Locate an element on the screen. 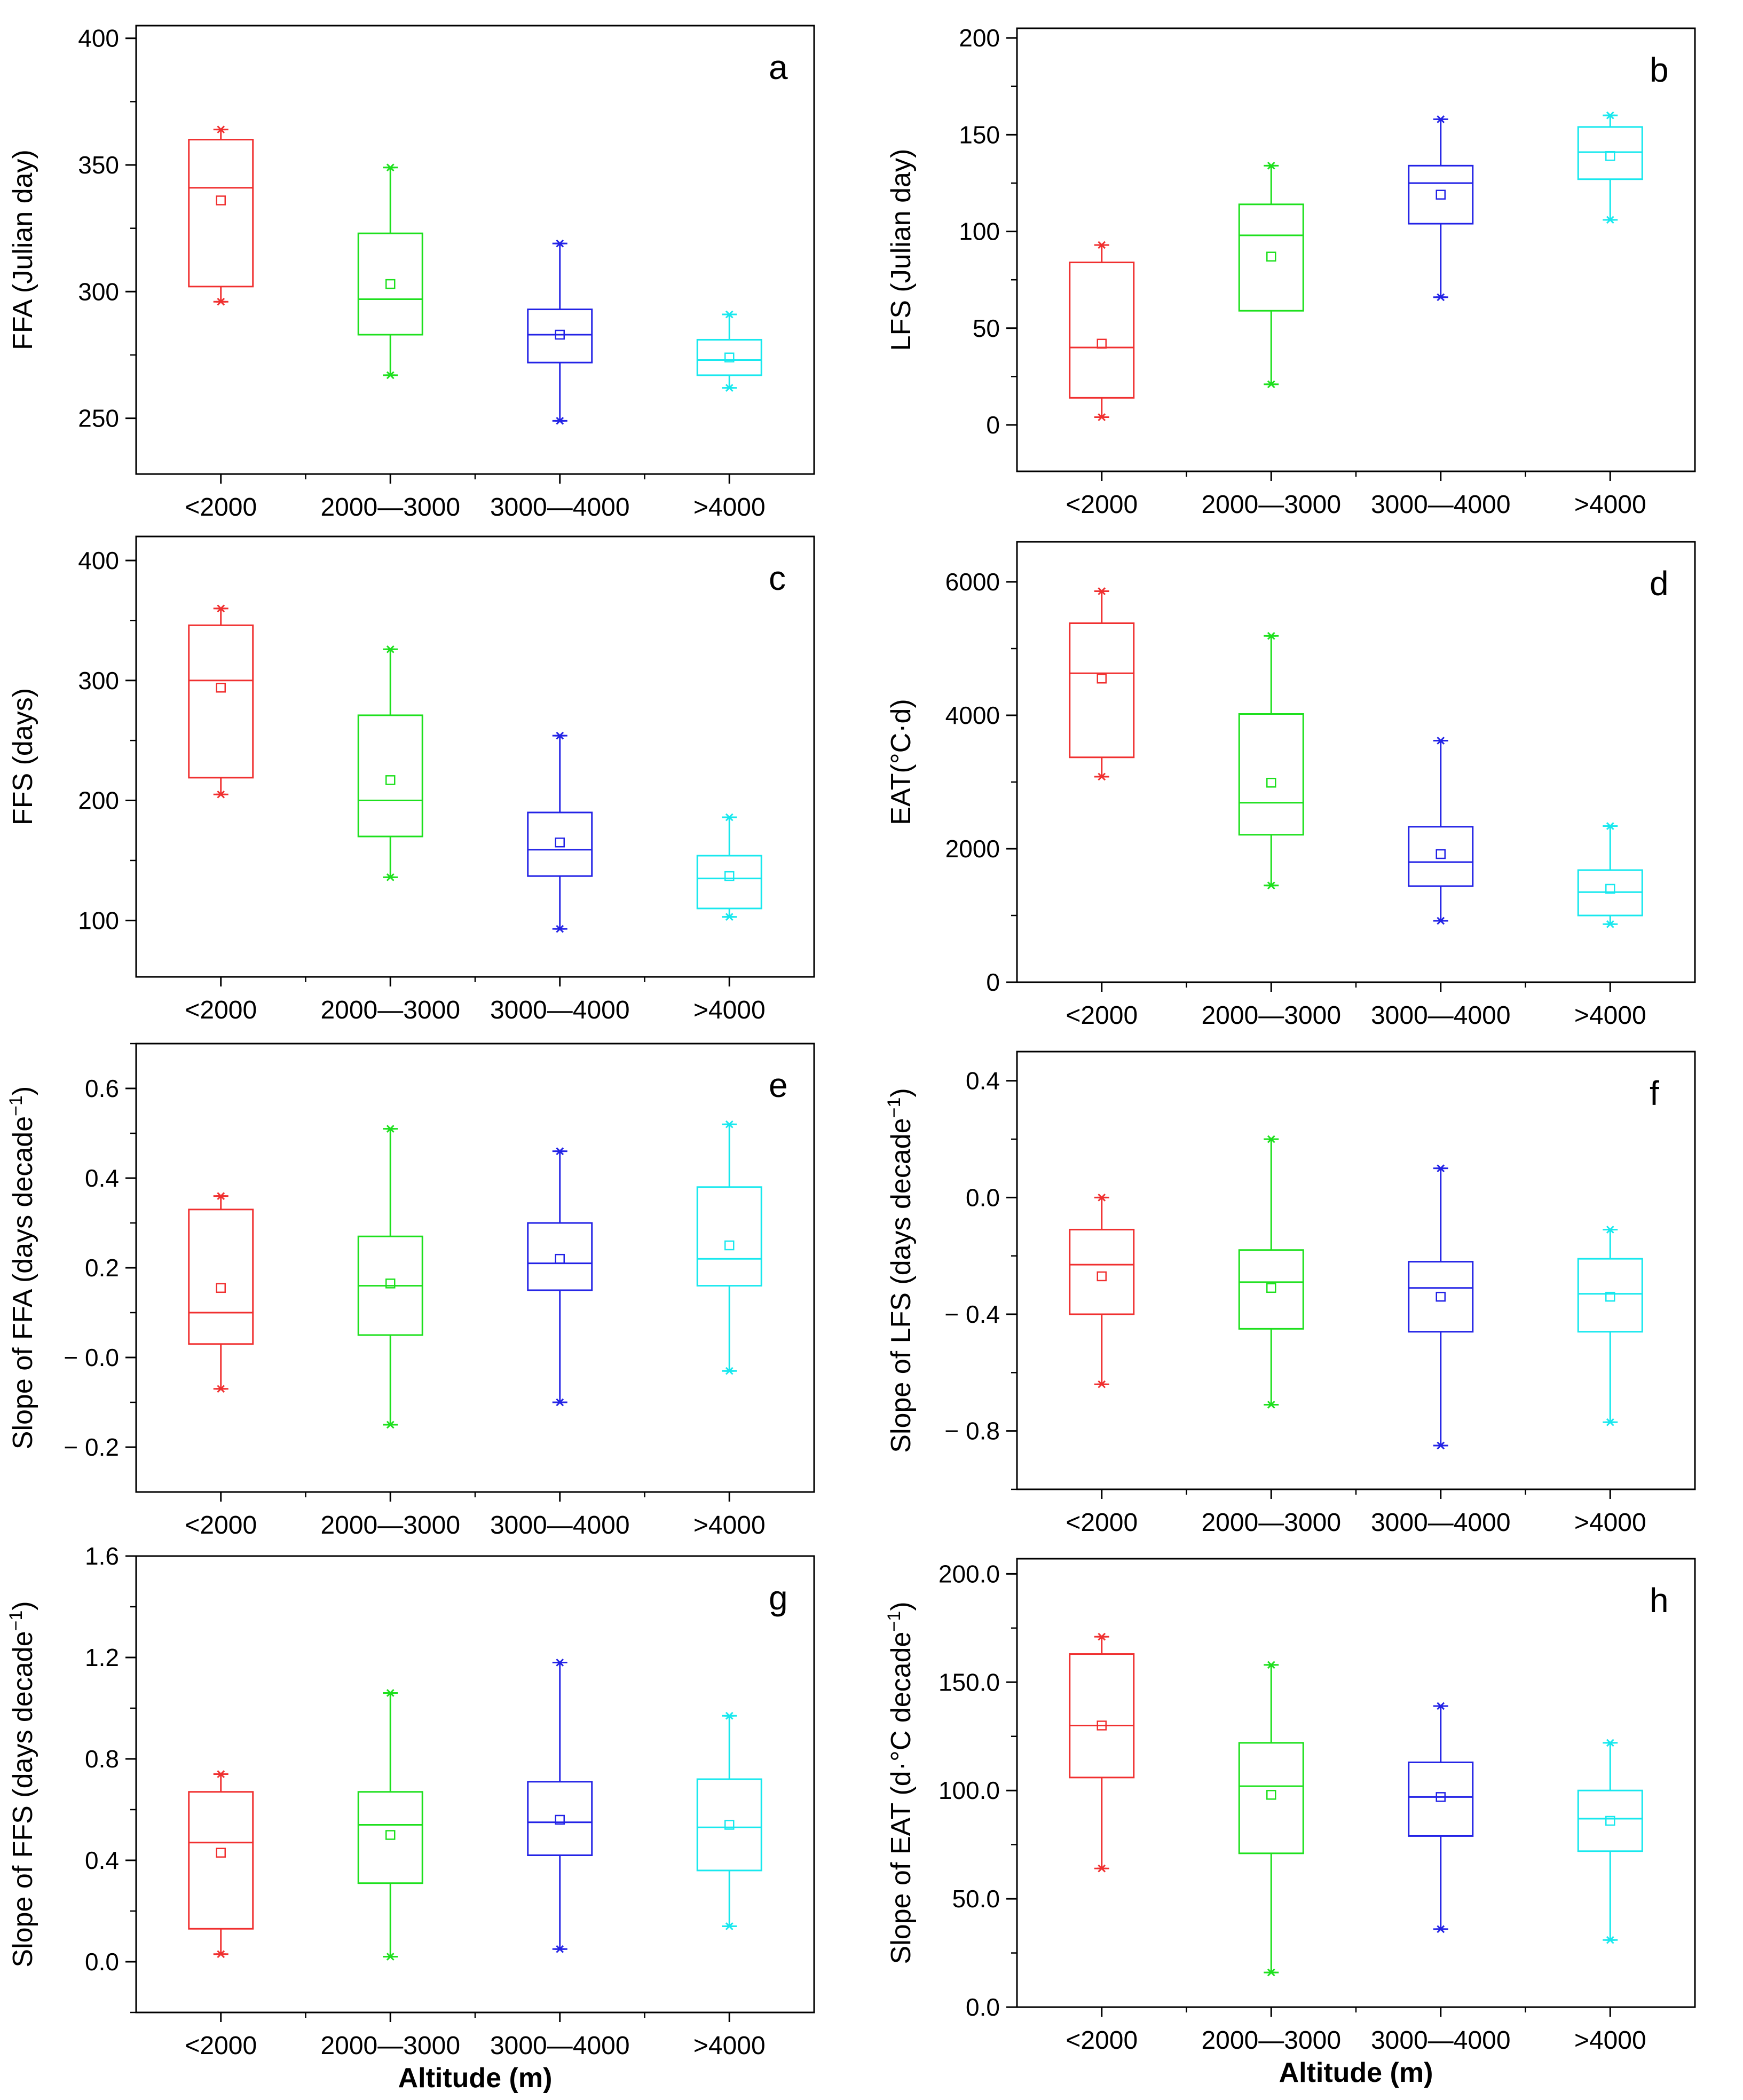 This screenshot has height=2100, width=1743. y-tick-label: 0 is located at coordinates (993, 982).